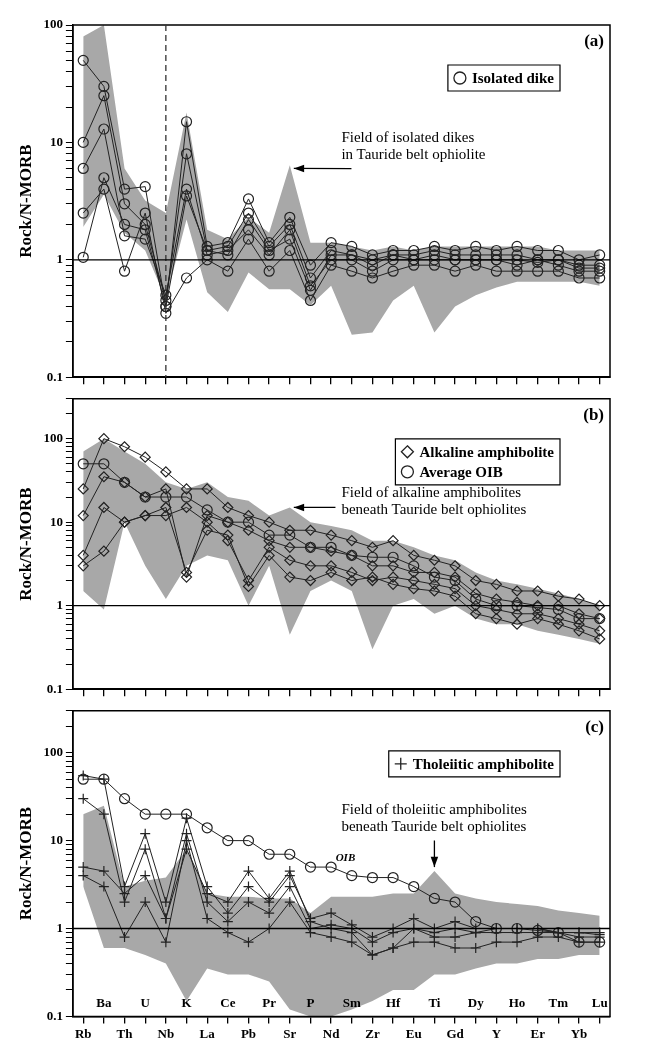 The image size is (650, 1048). What do you see at coordinates (125, 1033) in the screenshot?
I see `x-tick-label: Th` at bounding box center [125, 1033].